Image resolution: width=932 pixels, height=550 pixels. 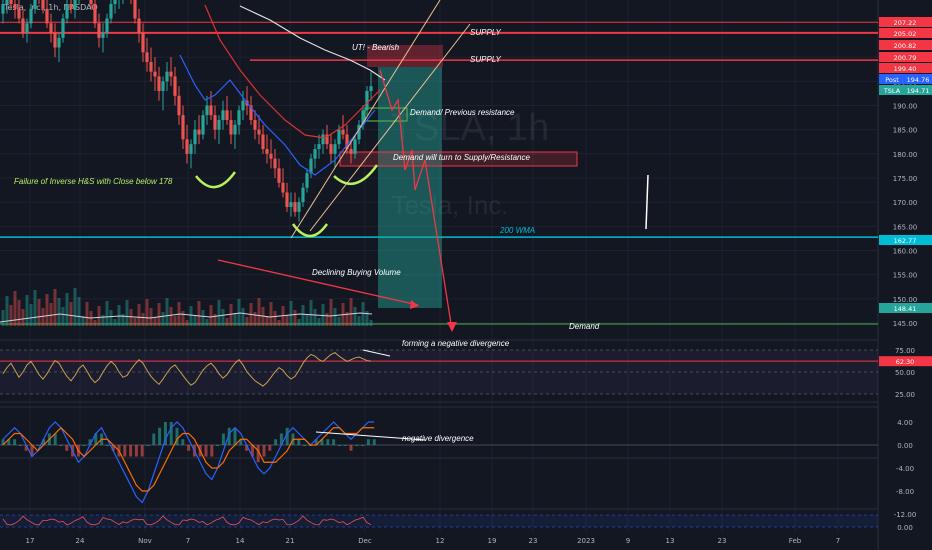 I want to click on price-tick-label: 165.00, so click(x=905, y=227).